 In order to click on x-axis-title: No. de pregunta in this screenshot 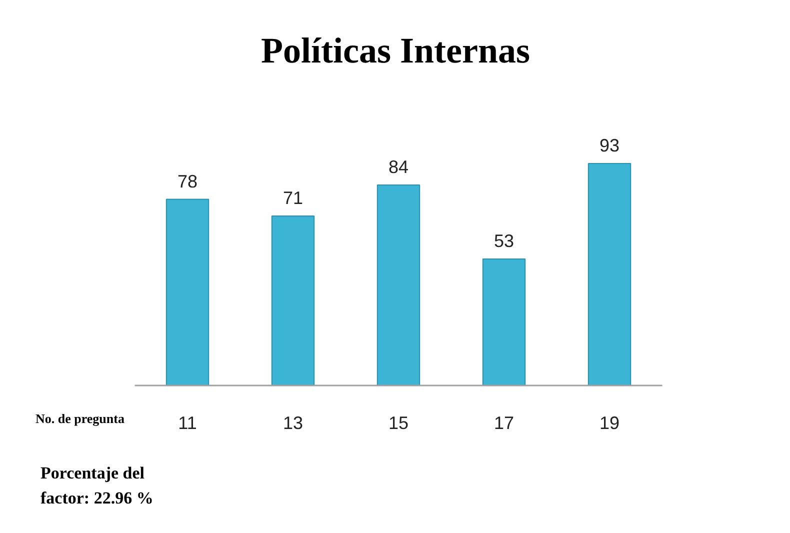, I will do `click(80, 418)`.